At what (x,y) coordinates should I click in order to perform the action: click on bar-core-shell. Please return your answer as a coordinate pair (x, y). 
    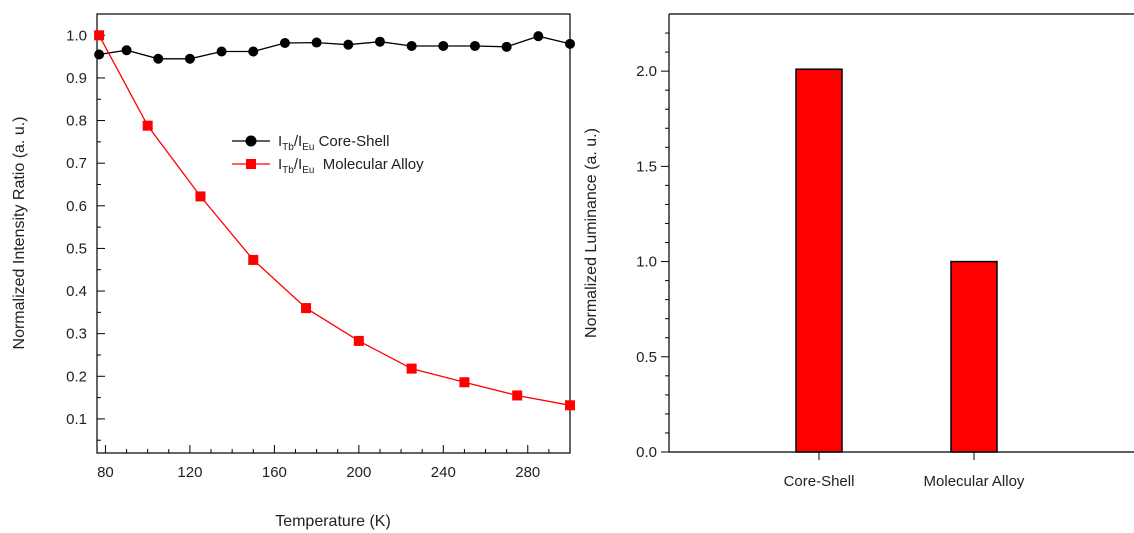
    Looking at the image, I should click on (819, 260).